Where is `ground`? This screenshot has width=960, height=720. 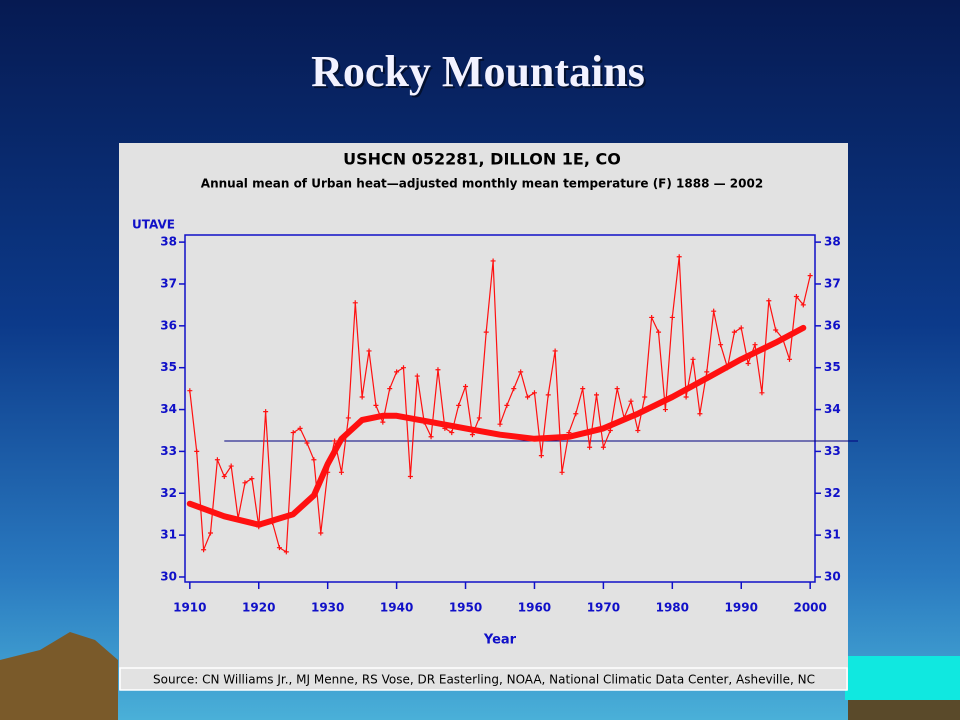 ground is located at coordinates (904, 710).